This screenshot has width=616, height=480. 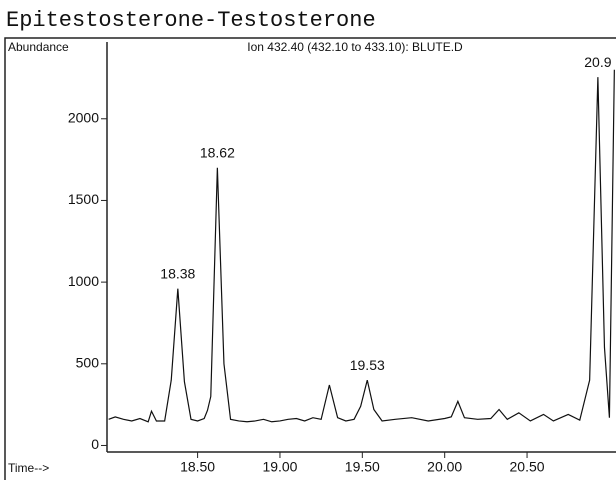 What do you see at coordinates (279, 467) in the screenshot?
I see `x-tick-label: 19.00` at bounding box center [279, 467].